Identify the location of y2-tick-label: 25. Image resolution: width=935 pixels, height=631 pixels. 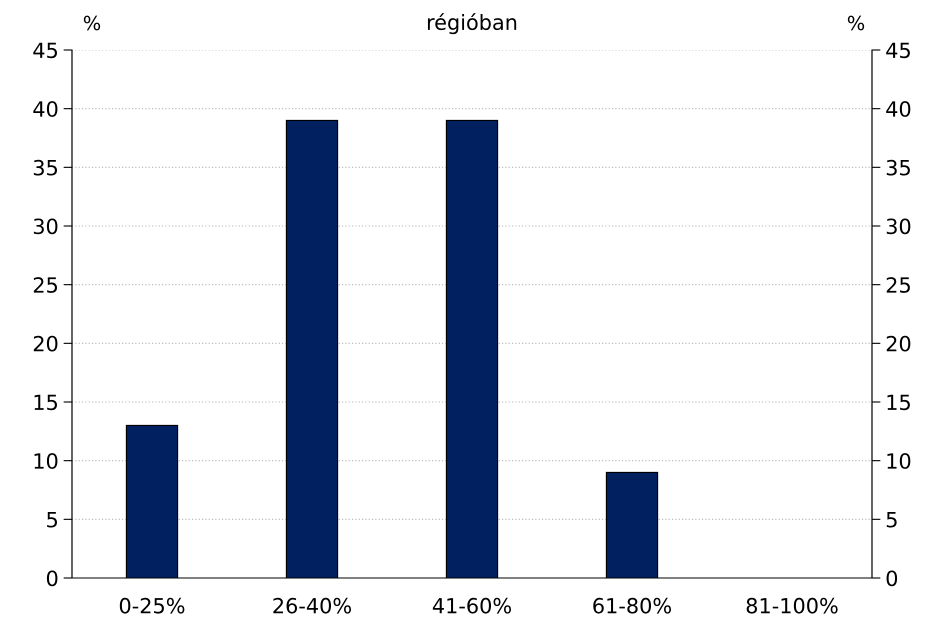
(898, 285).